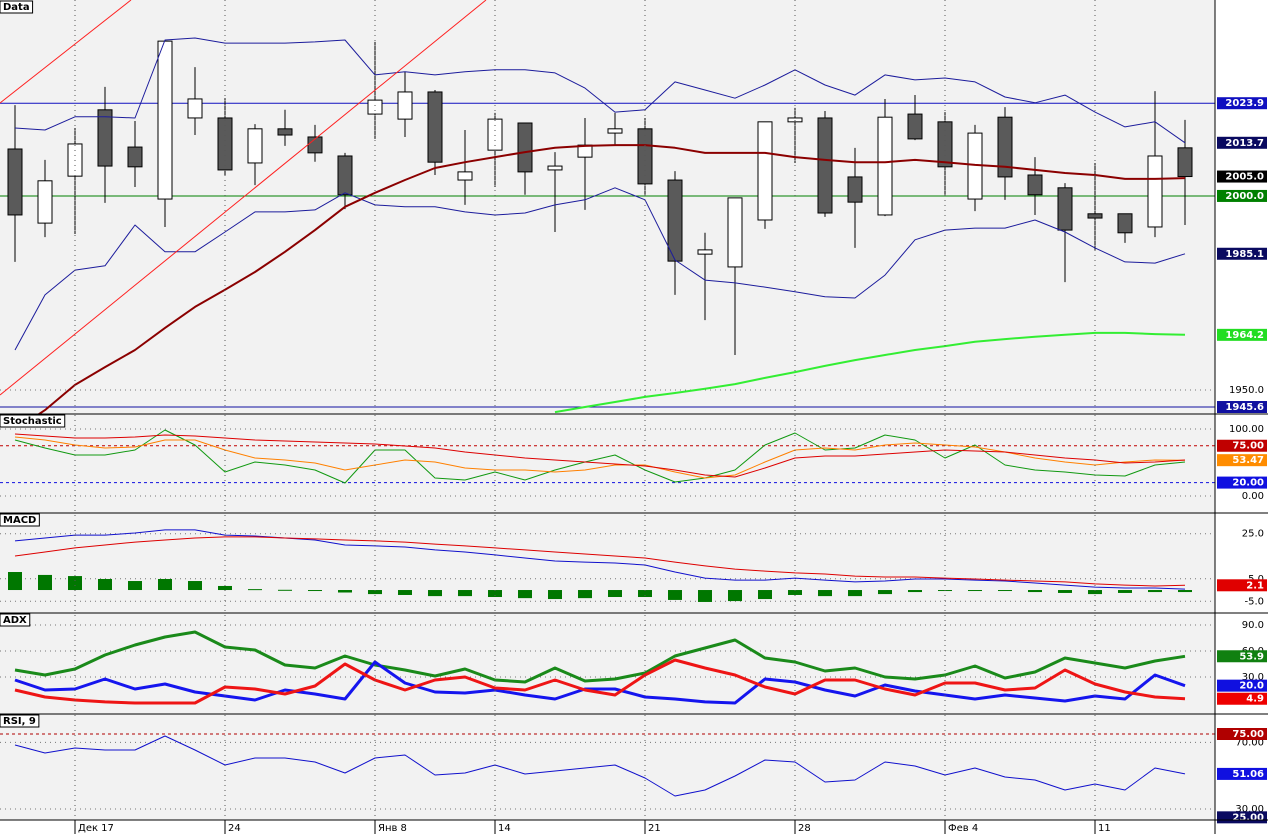  What do you see at coordinates (19, 721) in the screenshot?
I see `panel-title: RSI, 9` at bounding box center [19, 721].